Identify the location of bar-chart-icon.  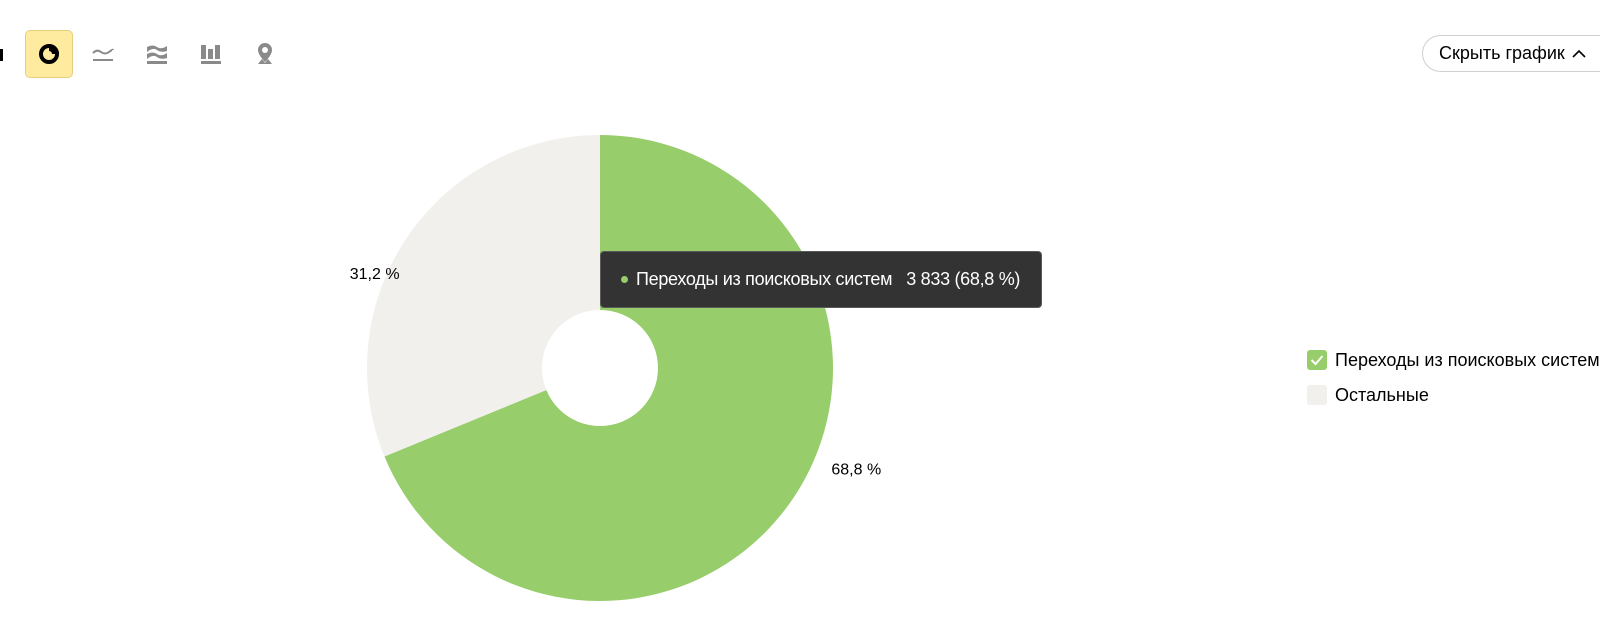
(211, 54).